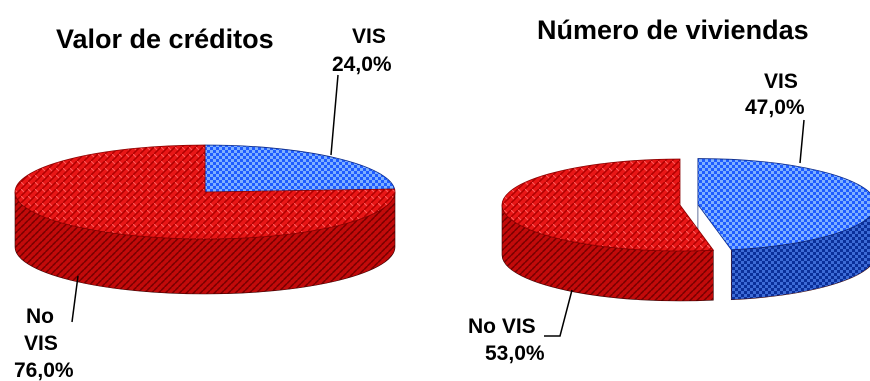  I want to click on slice-label-novis-value: 76,0%, so click(44, 370).